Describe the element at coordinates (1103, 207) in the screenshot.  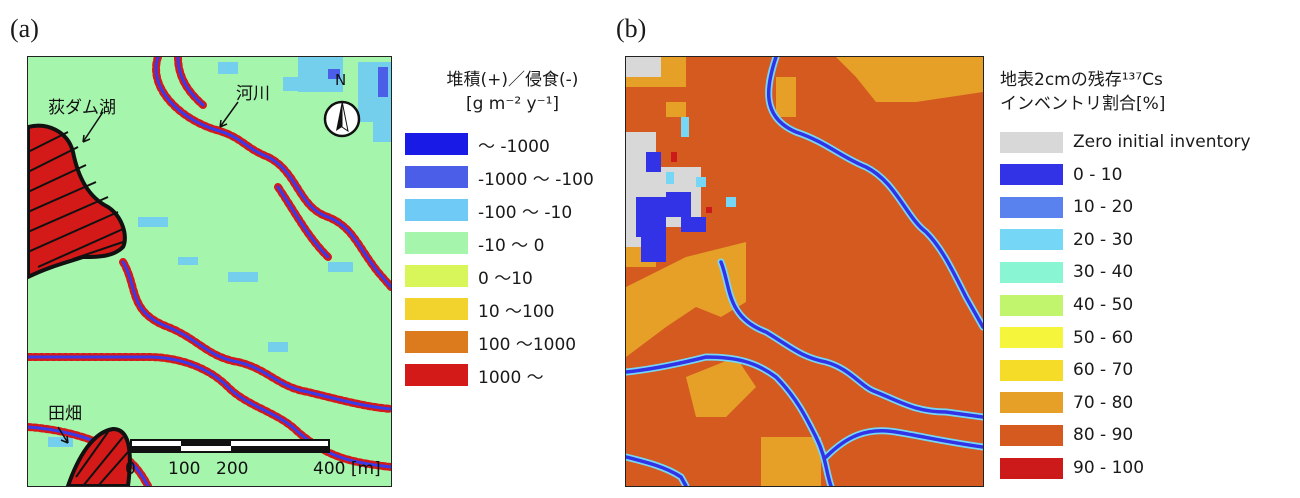
I see `legend-b-label: 10 - 20` at that location.